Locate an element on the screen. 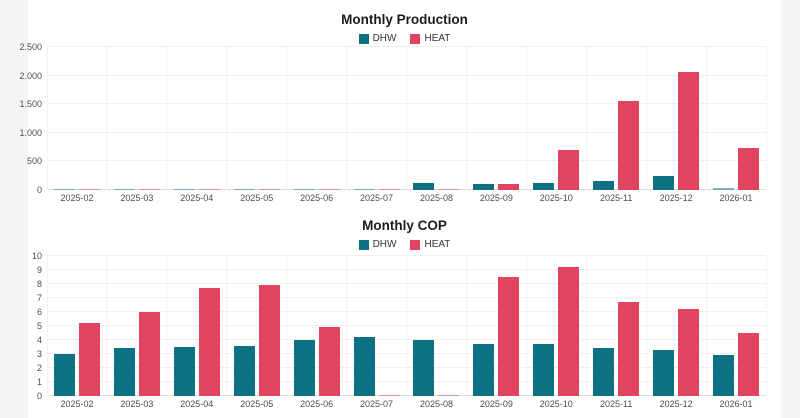 The width and height of the screenshot is (800, 418). horizontal-gridline is located at coordinates (406, 255).